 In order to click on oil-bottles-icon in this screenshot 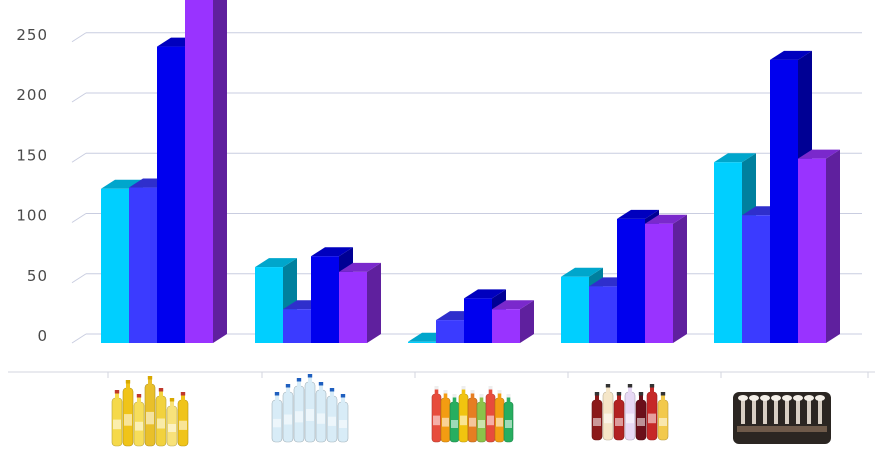, I will do `click(150, 411)`.